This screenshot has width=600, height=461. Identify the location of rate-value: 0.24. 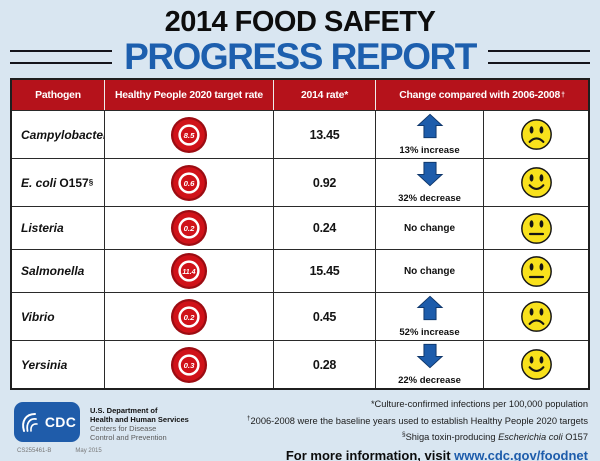
(325, 228).